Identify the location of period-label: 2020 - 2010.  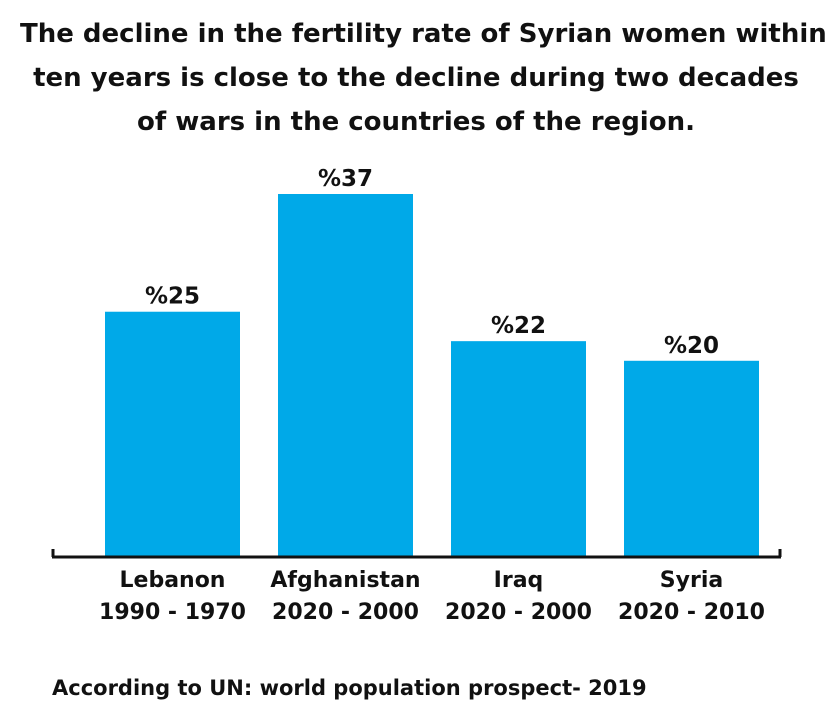
(691, 612).